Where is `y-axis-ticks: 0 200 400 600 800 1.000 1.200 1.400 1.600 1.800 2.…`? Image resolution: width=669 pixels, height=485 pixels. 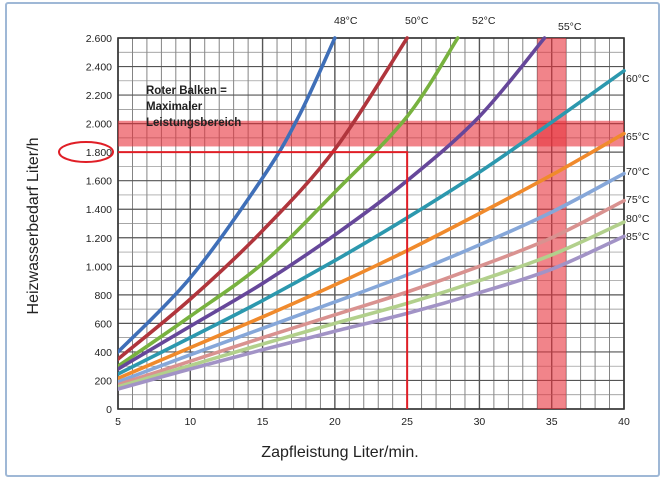
y-axis-ticks: 0 200 400 600 800 1.000 1.200 1.400 1.600 1.800 2.… is located at coordinates (99, 224).